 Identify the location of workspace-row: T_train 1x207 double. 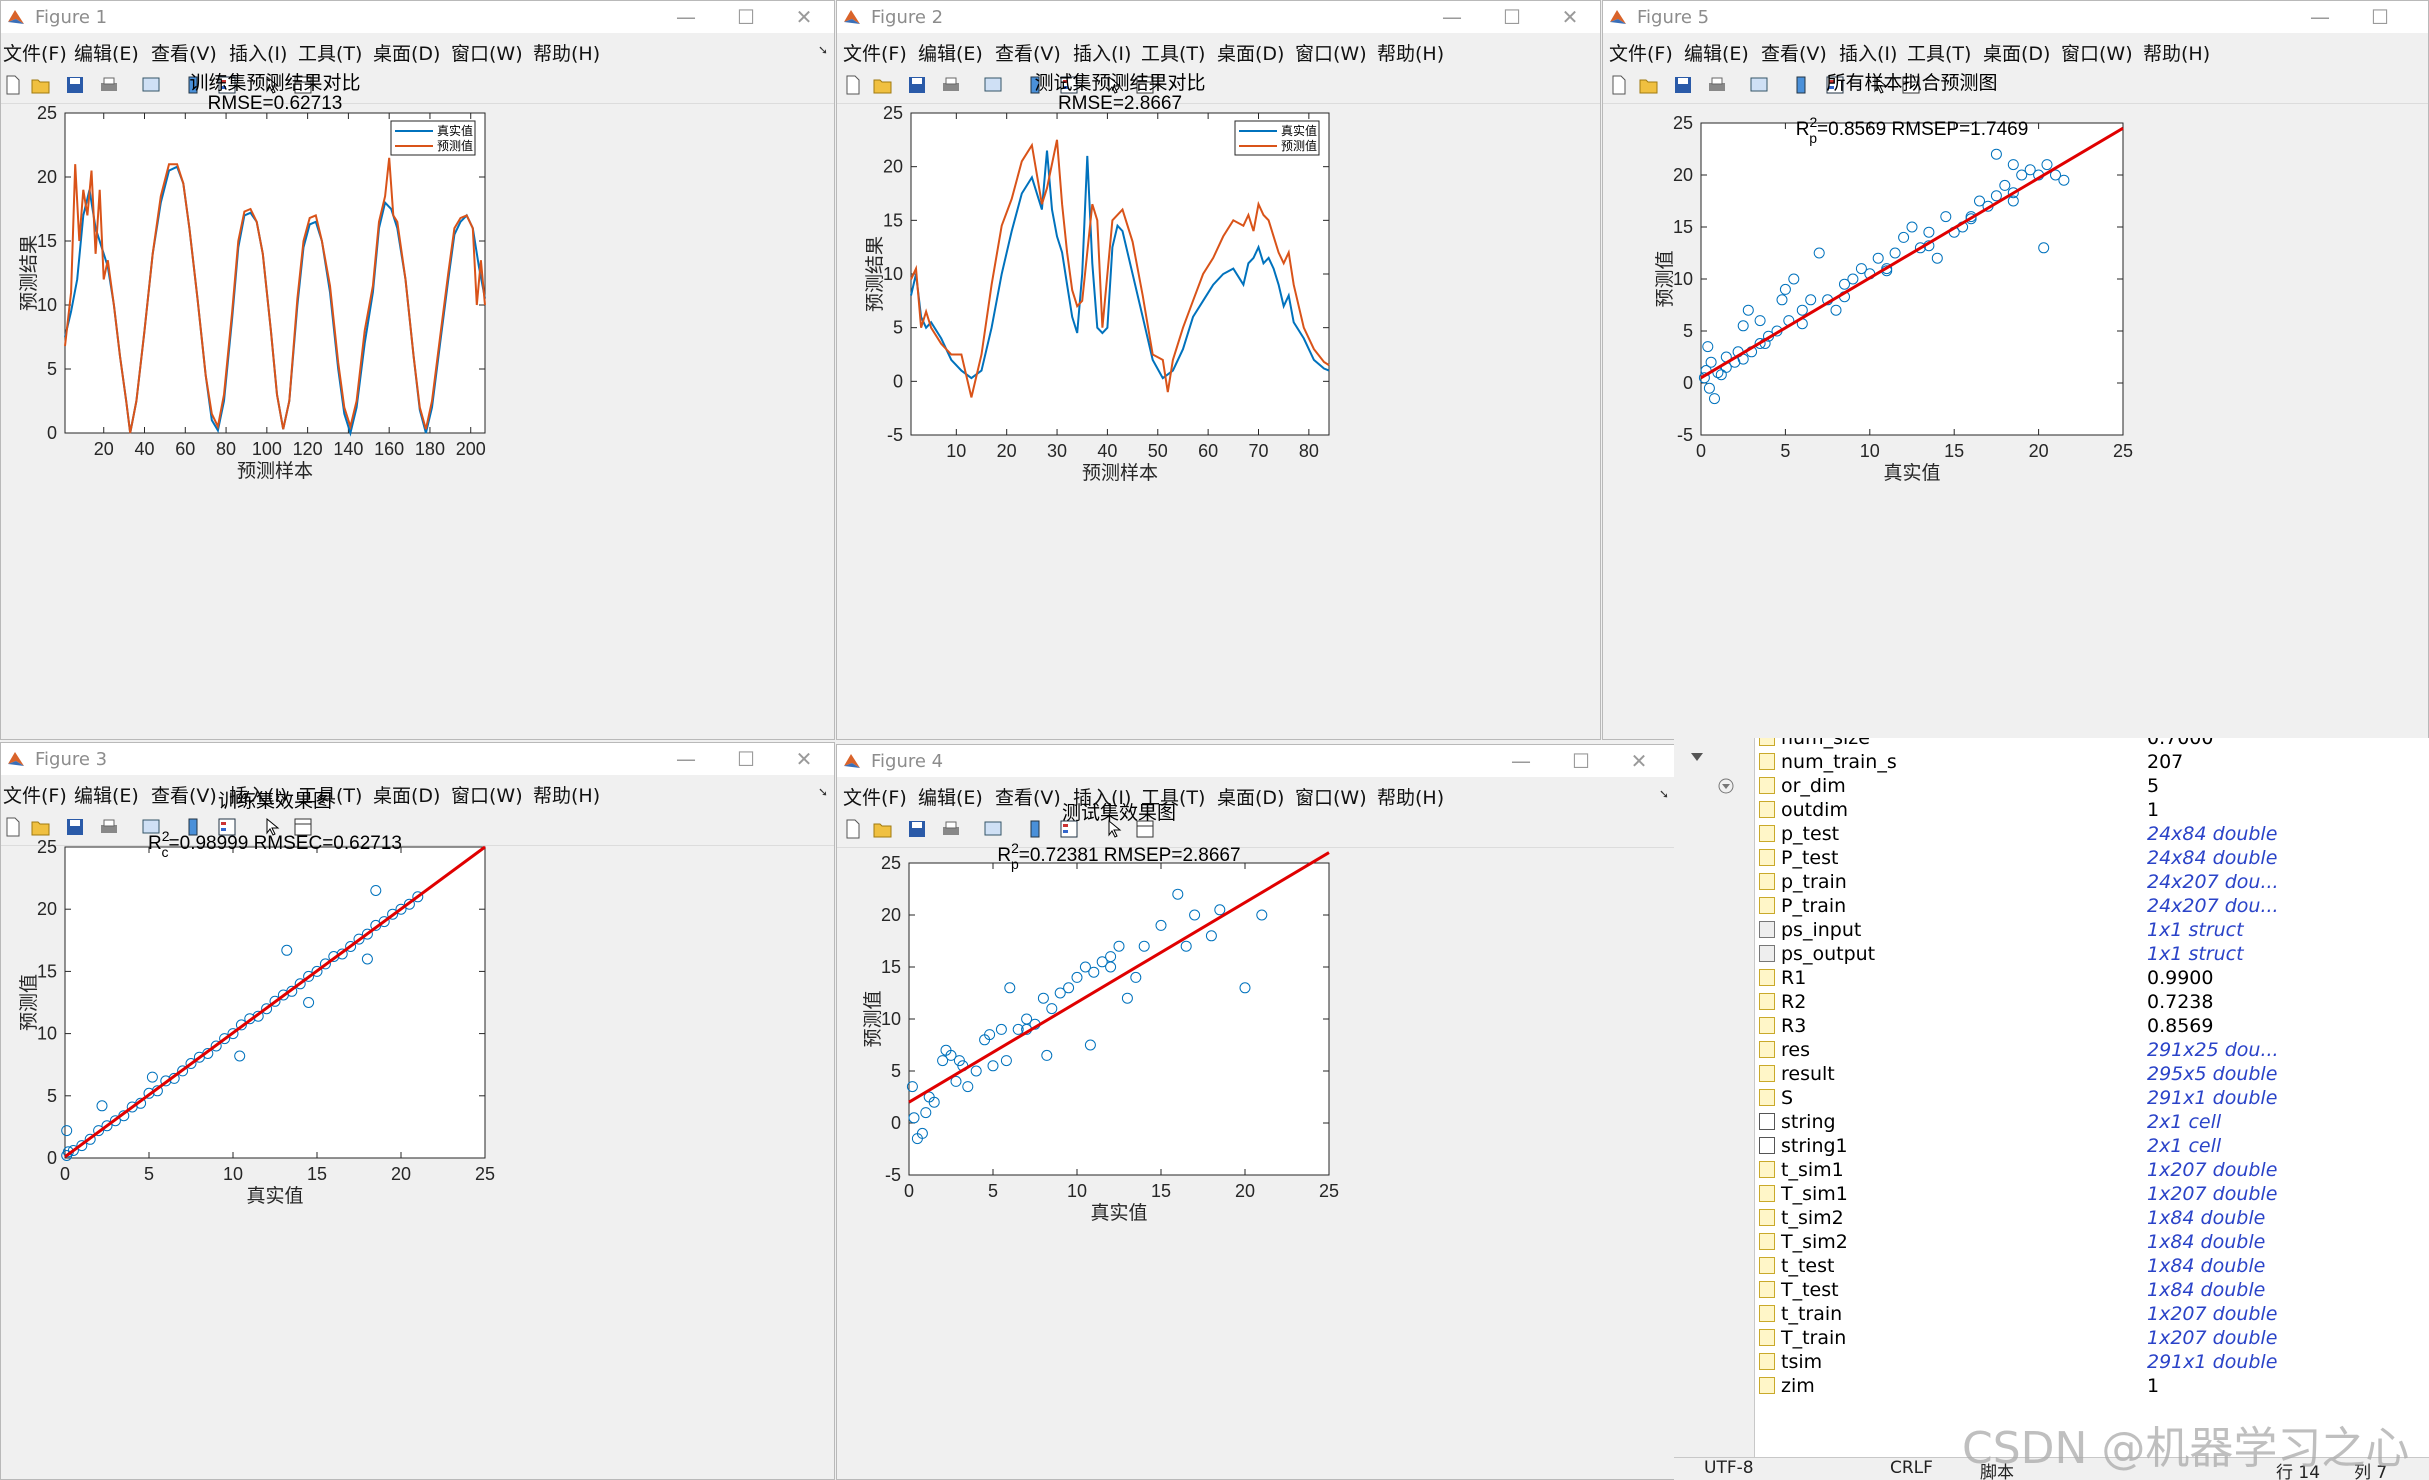
(2085, 1338).